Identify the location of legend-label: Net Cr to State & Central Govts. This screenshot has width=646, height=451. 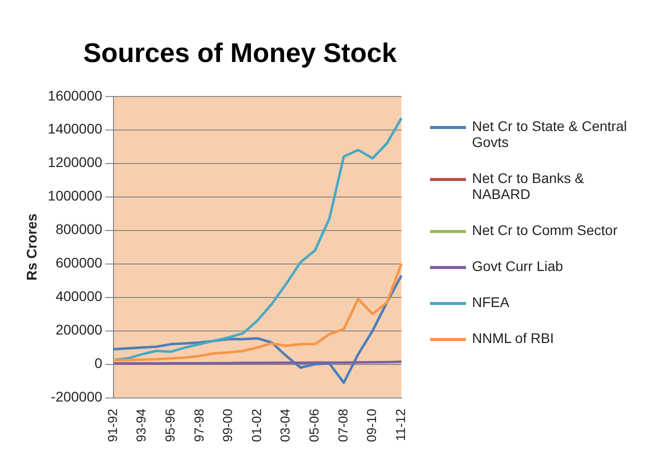
(550, 134).